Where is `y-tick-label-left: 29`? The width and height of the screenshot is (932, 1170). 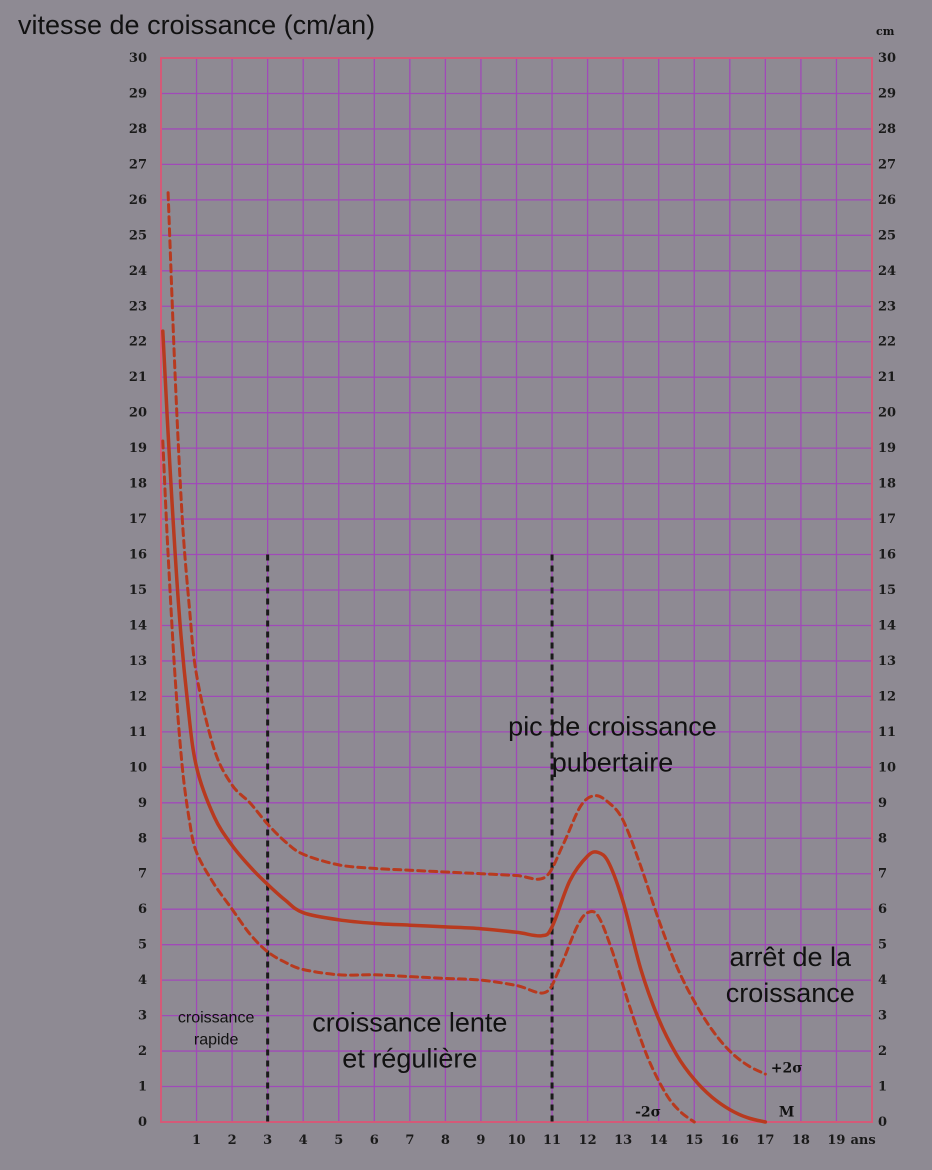
y-tick-label-left: 29 is located at coordinates (138, 93).